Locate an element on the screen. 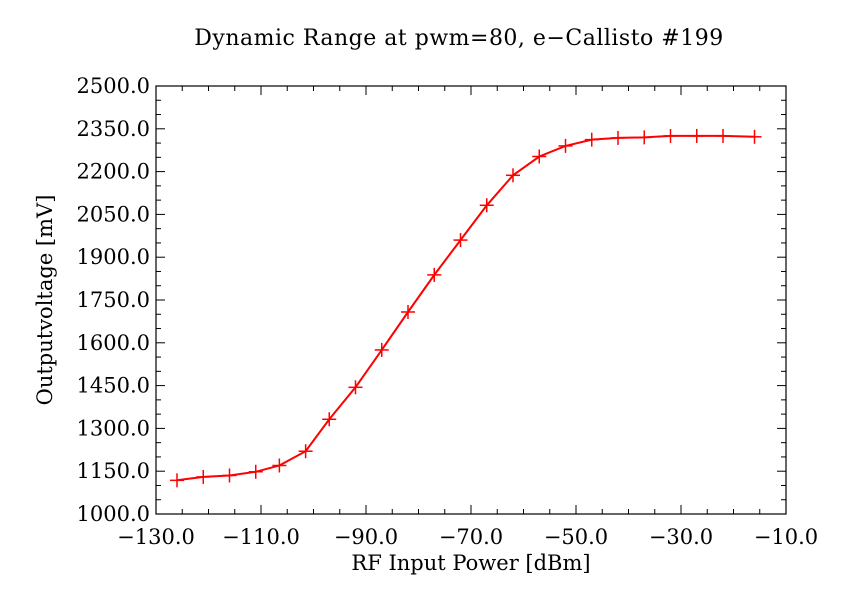 The height and width of the screenshot is (600, 848). x-tick-label: −70.0 is located at coordinates (471, 537).